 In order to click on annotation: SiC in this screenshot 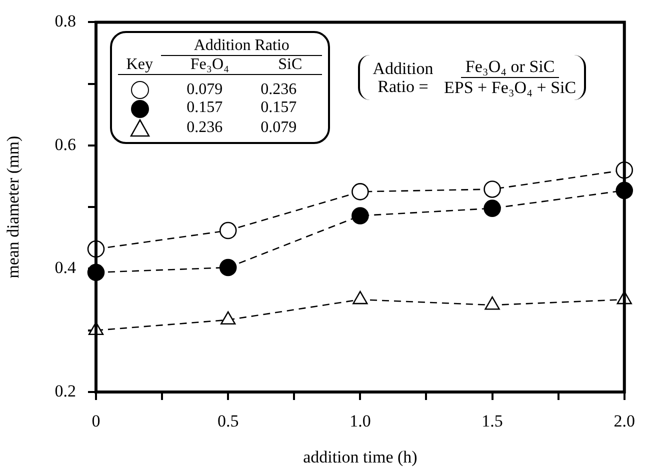, I will do `click(290, 65)`.